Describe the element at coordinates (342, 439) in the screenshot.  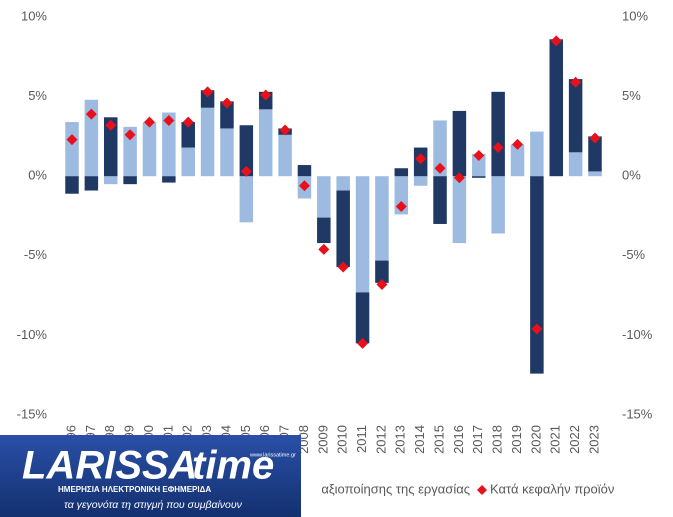
I see `x-tick-label: 2010` at that location.